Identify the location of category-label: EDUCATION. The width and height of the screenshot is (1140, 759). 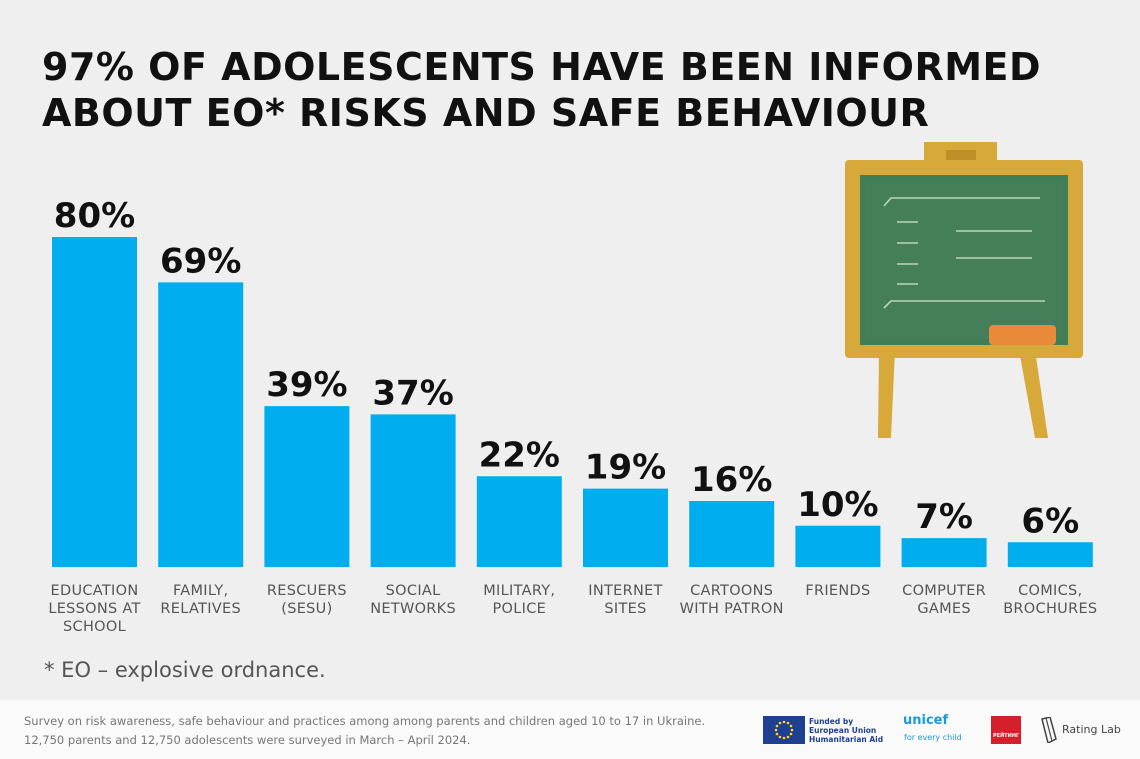
(95, 591).